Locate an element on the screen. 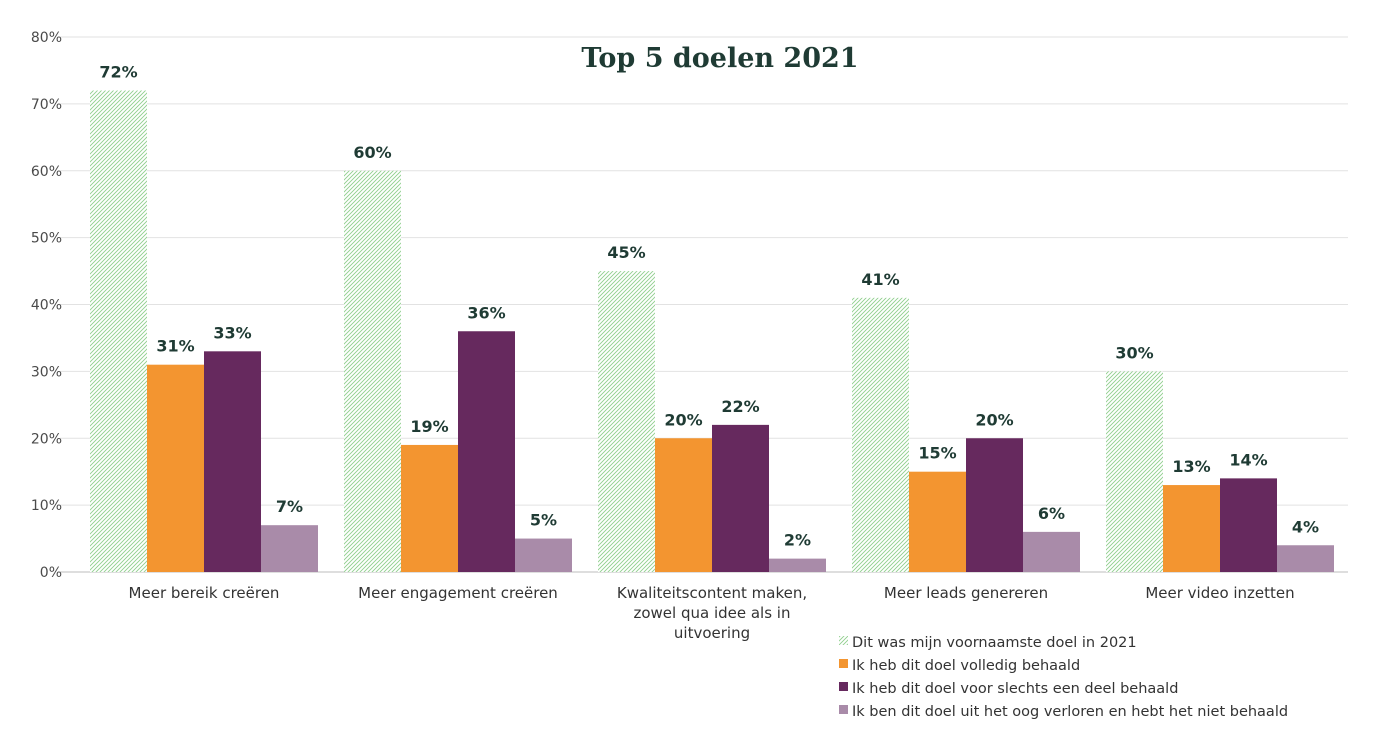  data-label: 5% is located at coordinates (543, 520).